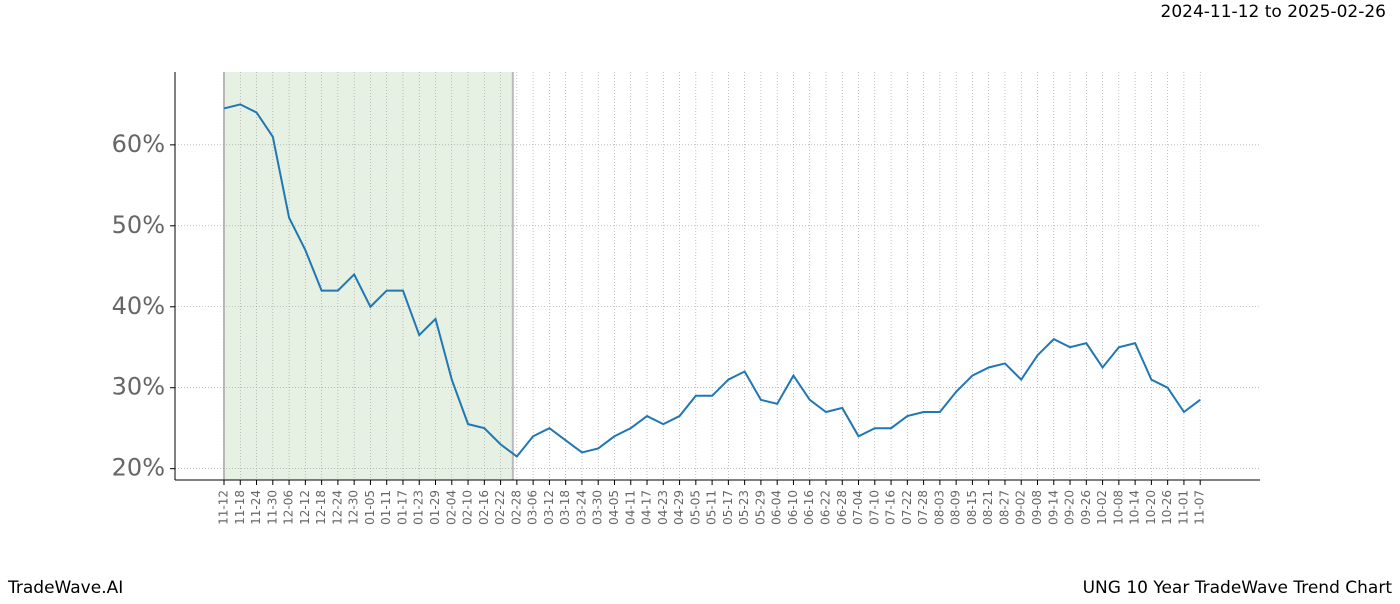 The width and height of the screenshot is (1400, 604). Describe the element at coordinates (598, 507) in the screenshot. I see `x-tick-label: 03-30` at that location.